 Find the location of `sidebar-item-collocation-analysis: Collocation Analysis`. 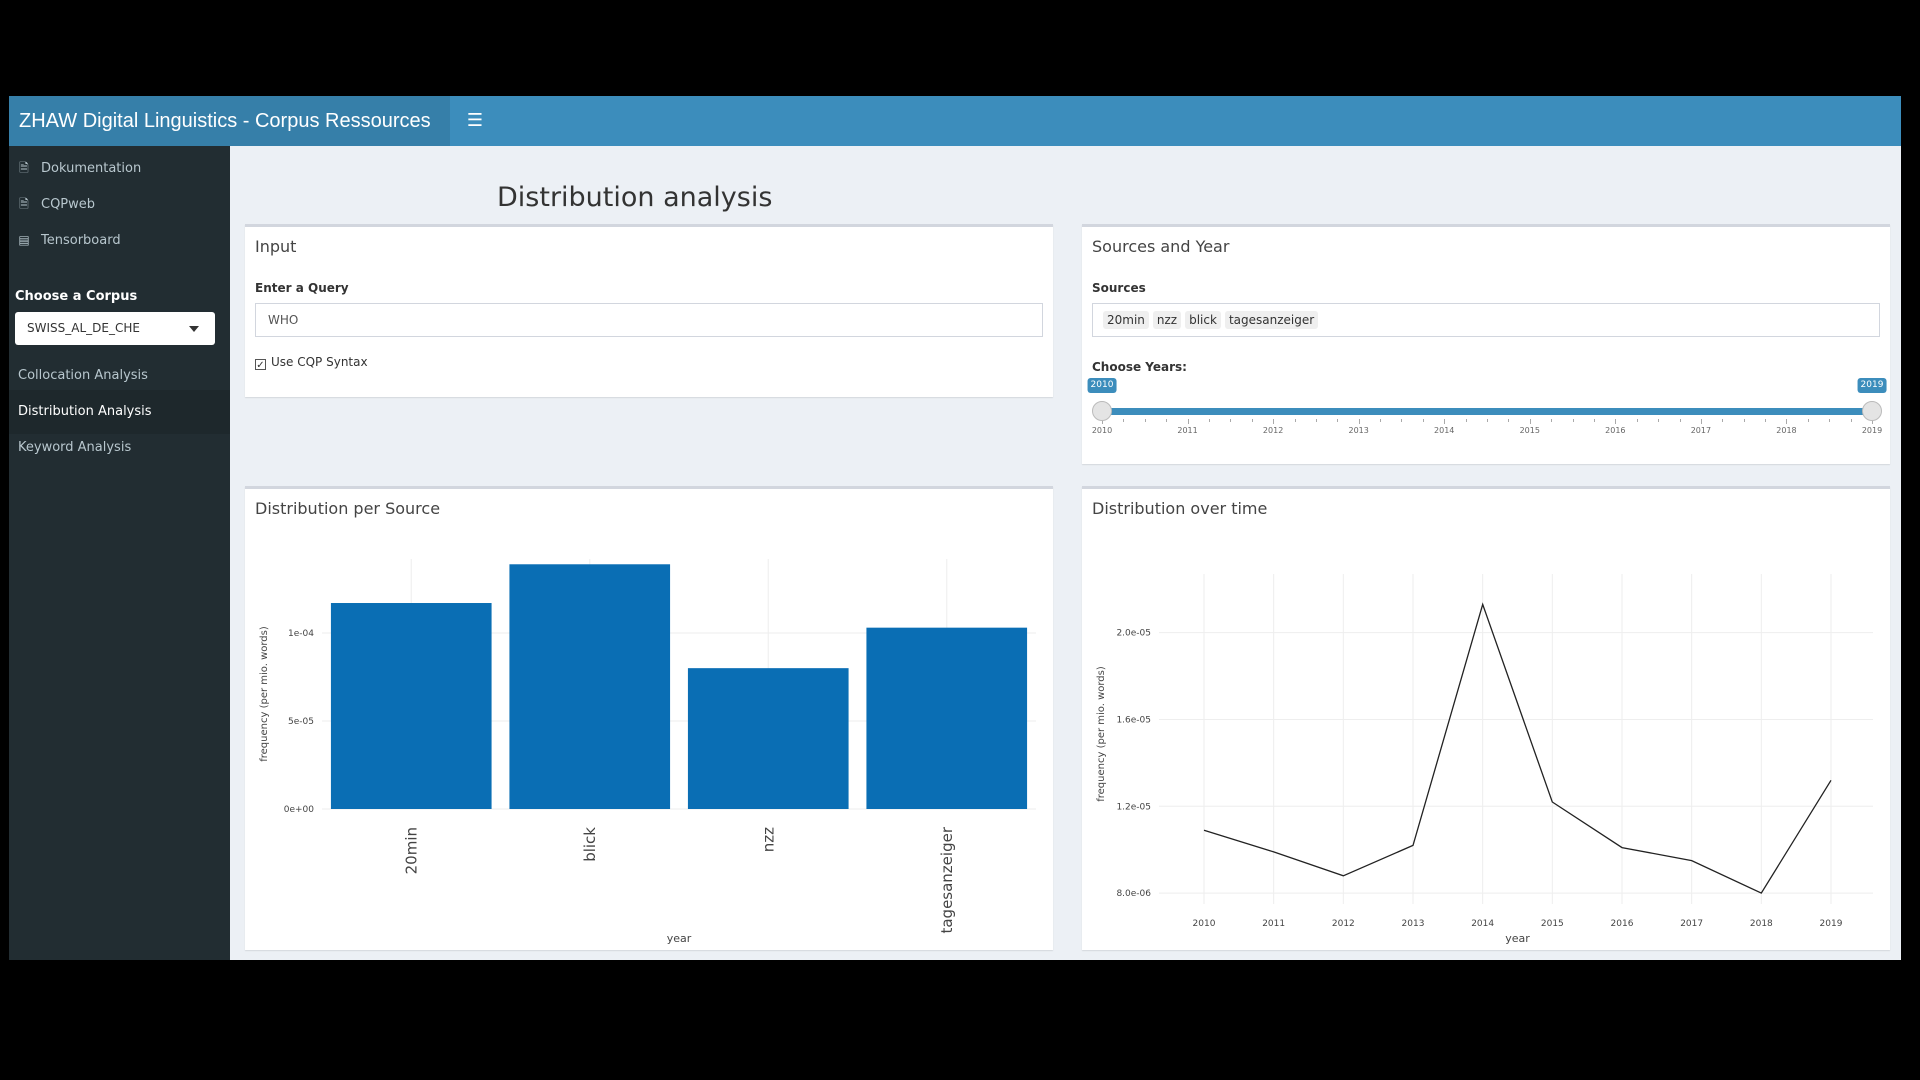

sidebar-item-collocation-analysis: Collocation Analysis is located at coordinates (119, 376).